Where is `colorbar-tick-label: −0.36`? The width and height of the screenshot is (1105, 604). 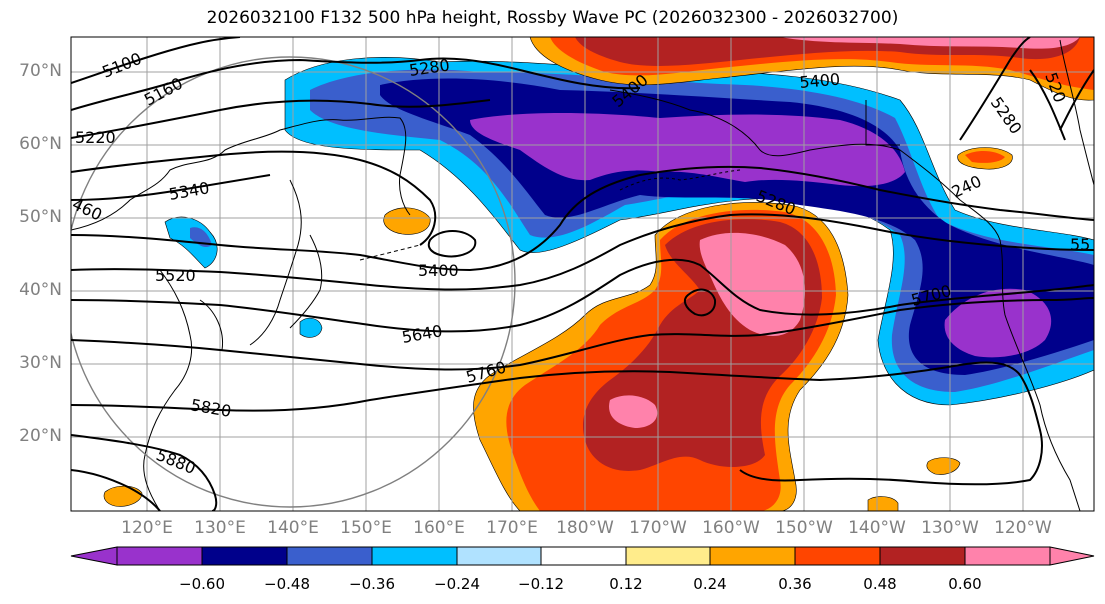
colorbar-tick-label: −0.36 is located at coordinates (372, 584).